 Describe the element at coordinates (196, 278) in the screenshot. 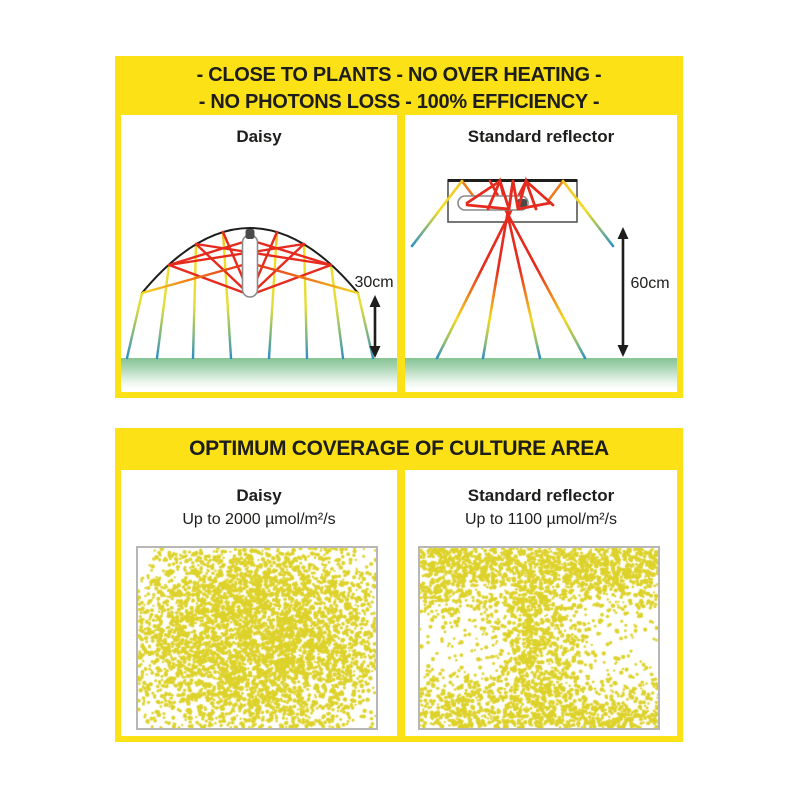

I see `daisy-outer-ray-left` at that location.